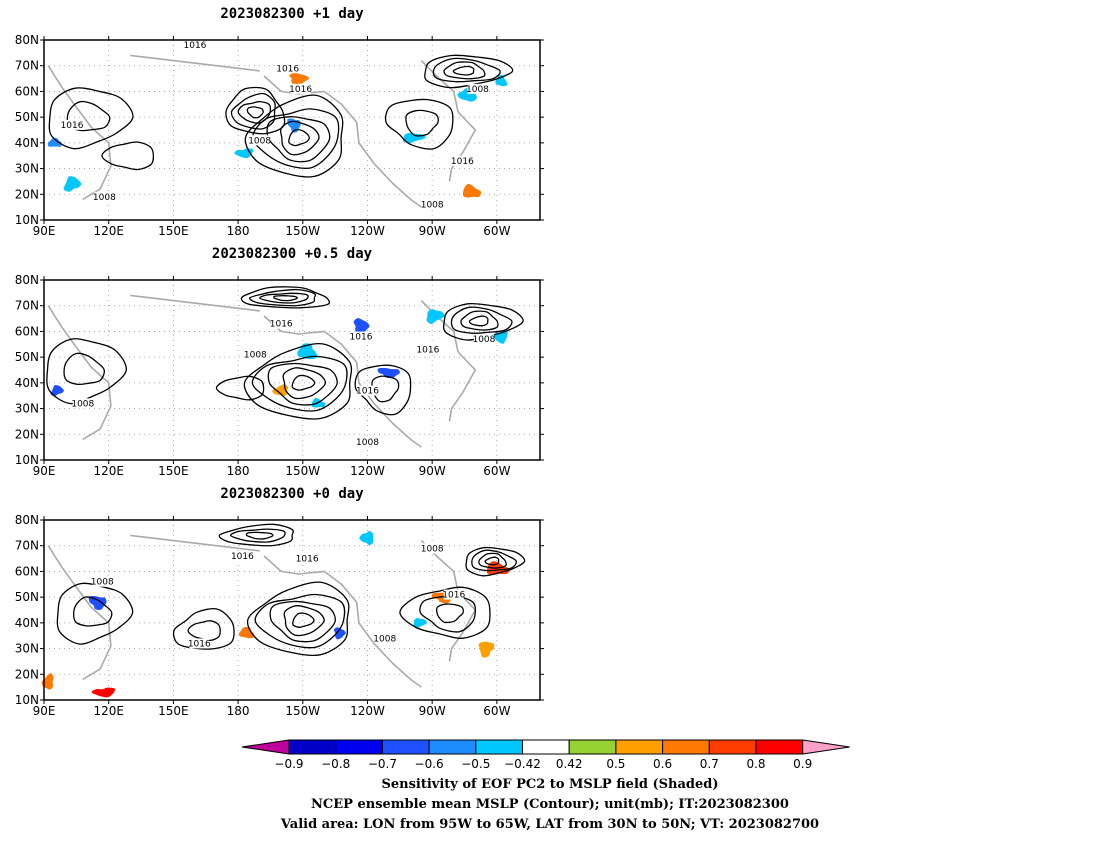 This screenshot has width=1100, height=850. What do you see at coordinates (662, 764) in the screenshot?
I see `colorbar-label: 0.6` at bounding box center [662, 764].